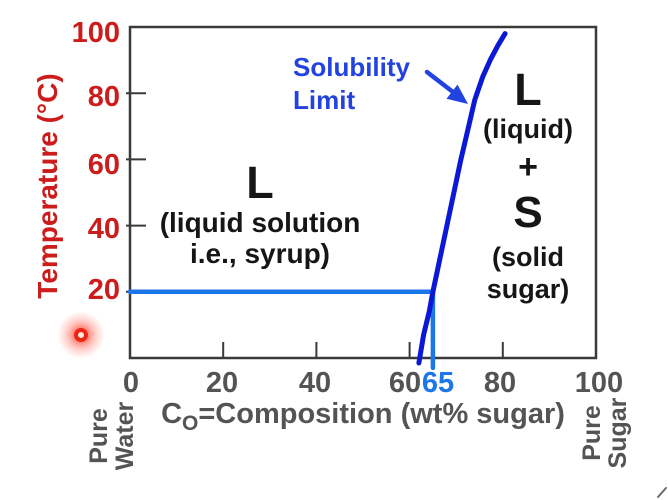  What do you see at coordinates (103, 290) in the screenshot?
I see `y-tick-label-20: 20` at bounding box center [103, 290].